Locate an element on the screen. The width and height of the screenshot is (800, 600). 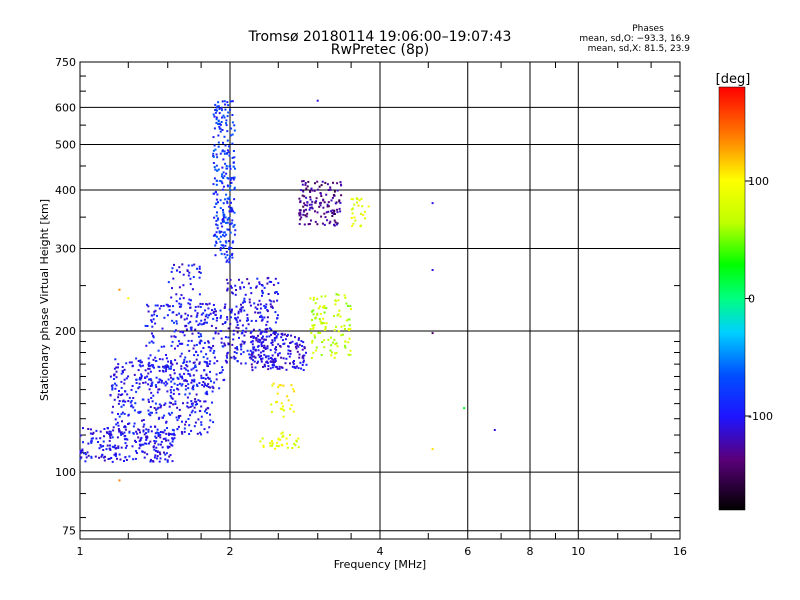
stats-heading: Phases is located at coordinates (648, 29).